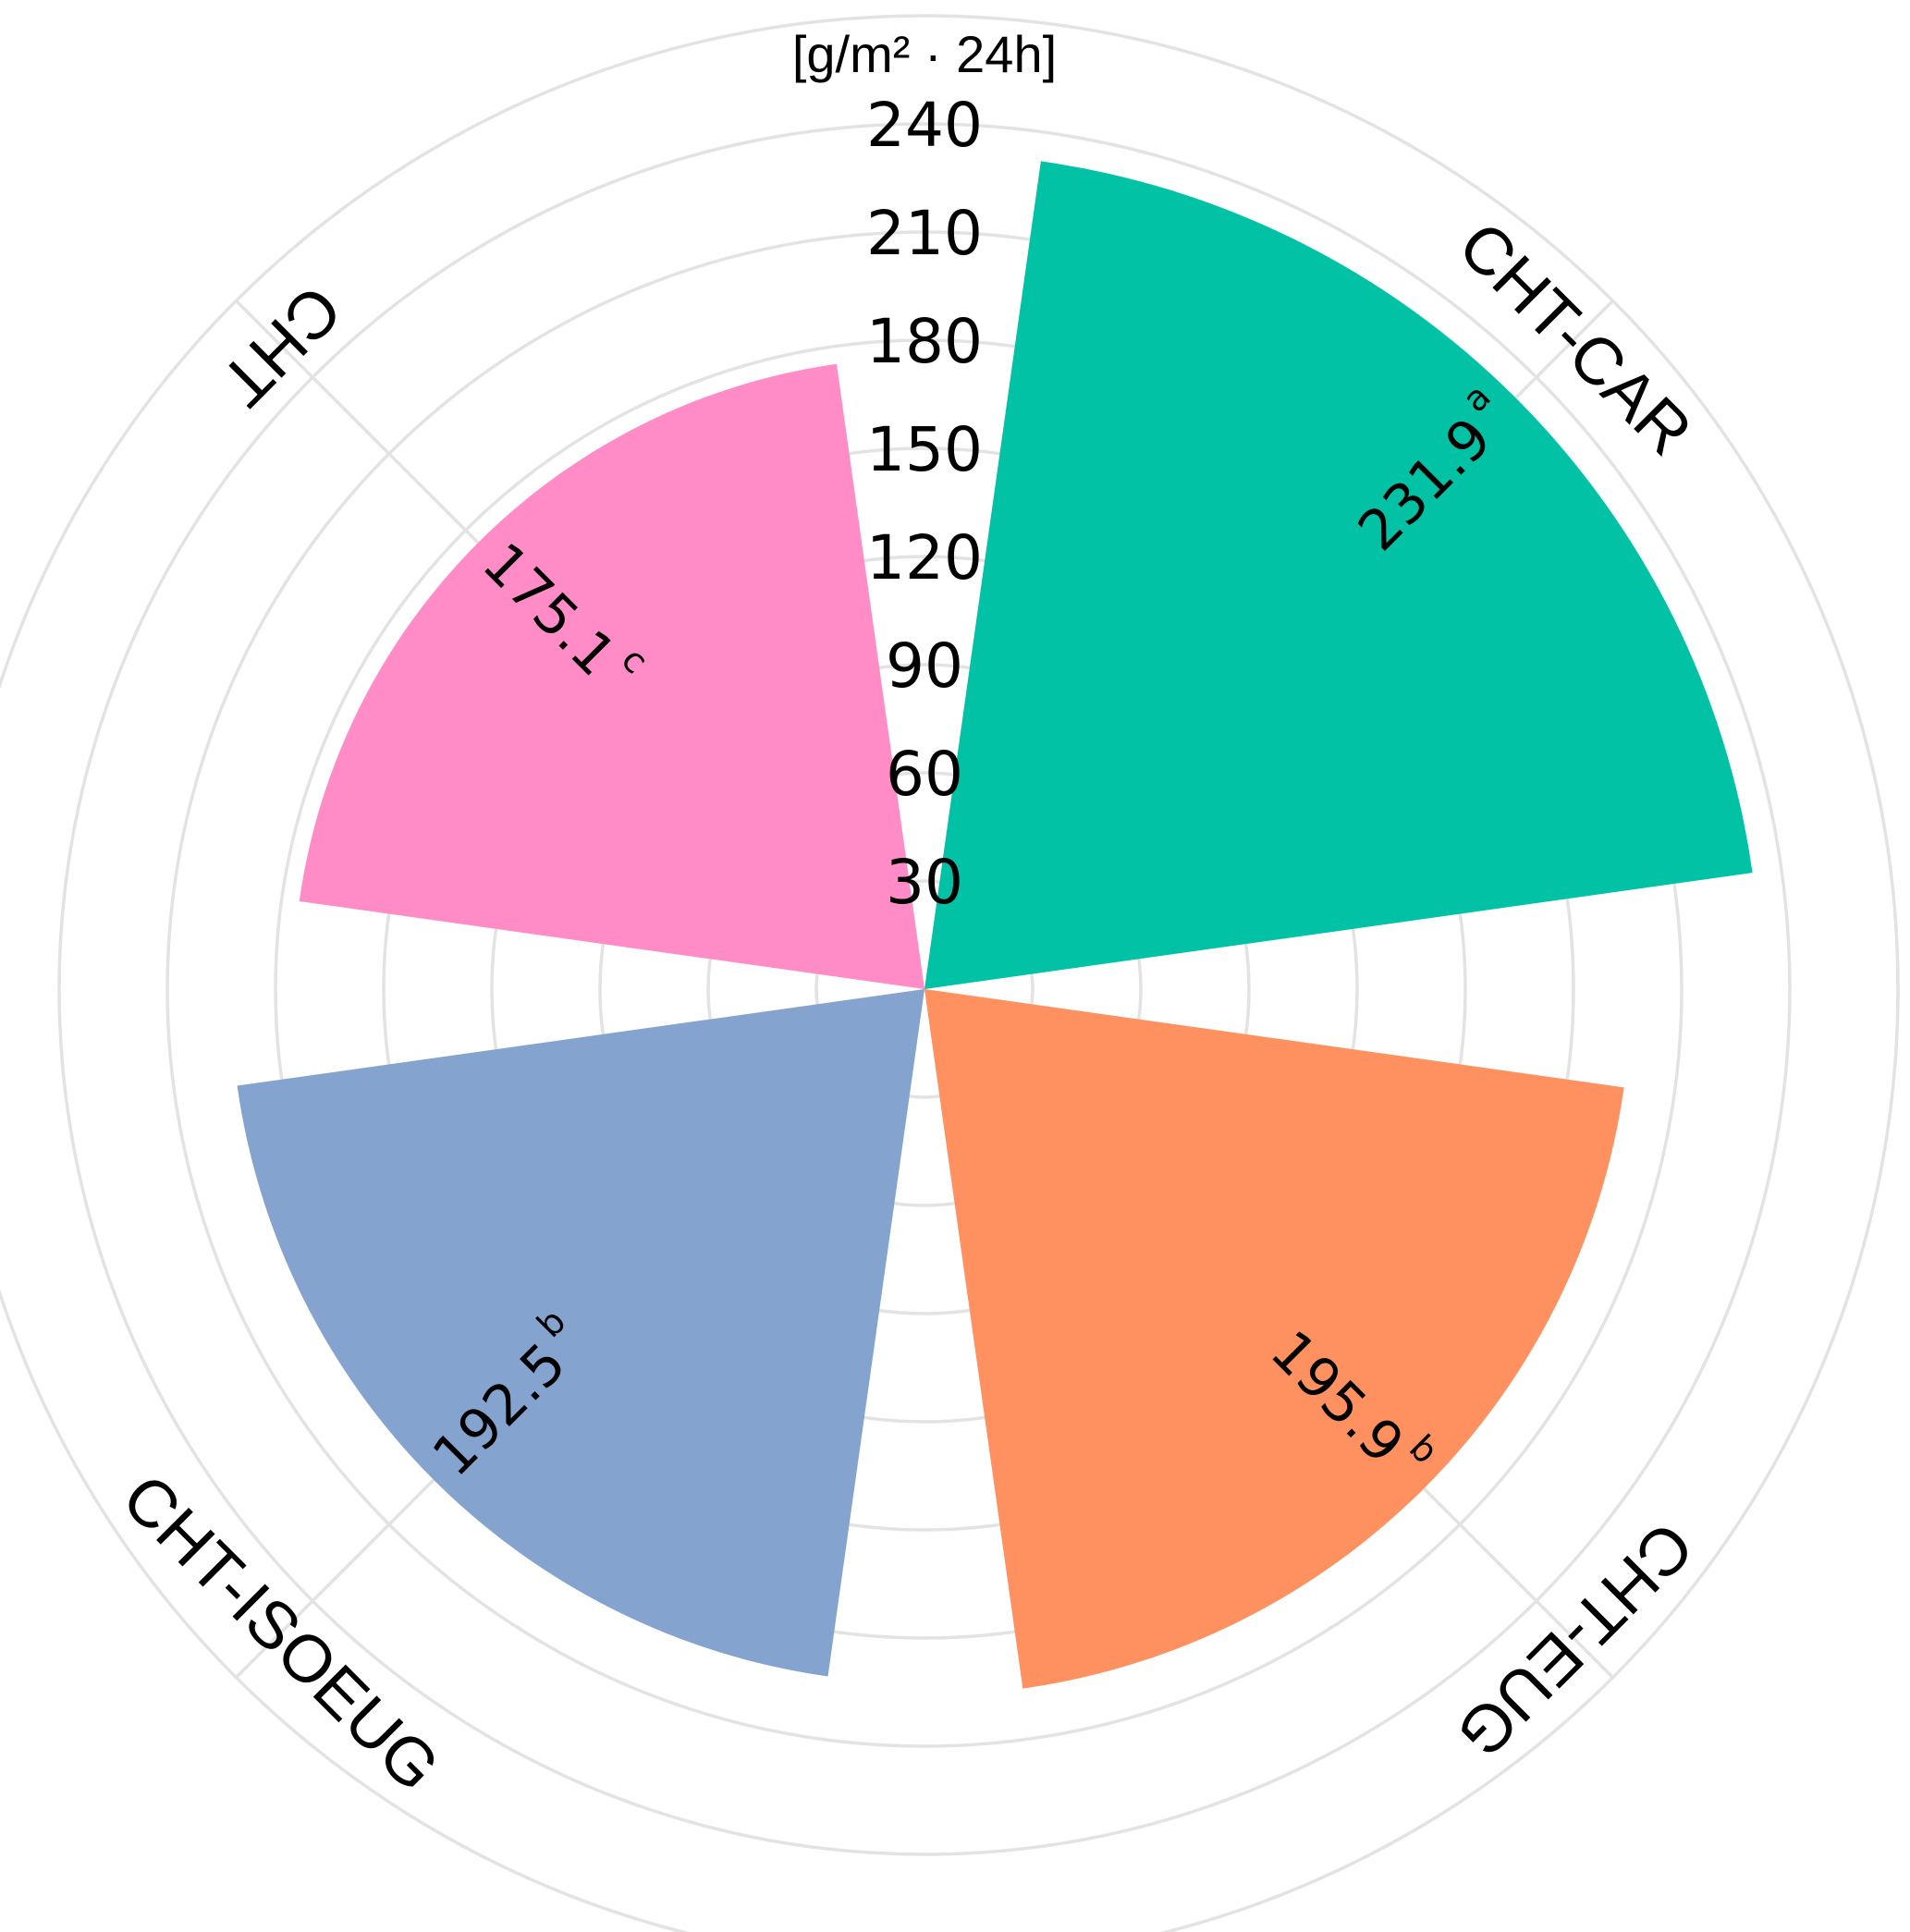 The image size is (1910, 1932). Describe the element at coordinates (924, 666) in the screenshot. I see `r-tick-label-90: 90` at that location.